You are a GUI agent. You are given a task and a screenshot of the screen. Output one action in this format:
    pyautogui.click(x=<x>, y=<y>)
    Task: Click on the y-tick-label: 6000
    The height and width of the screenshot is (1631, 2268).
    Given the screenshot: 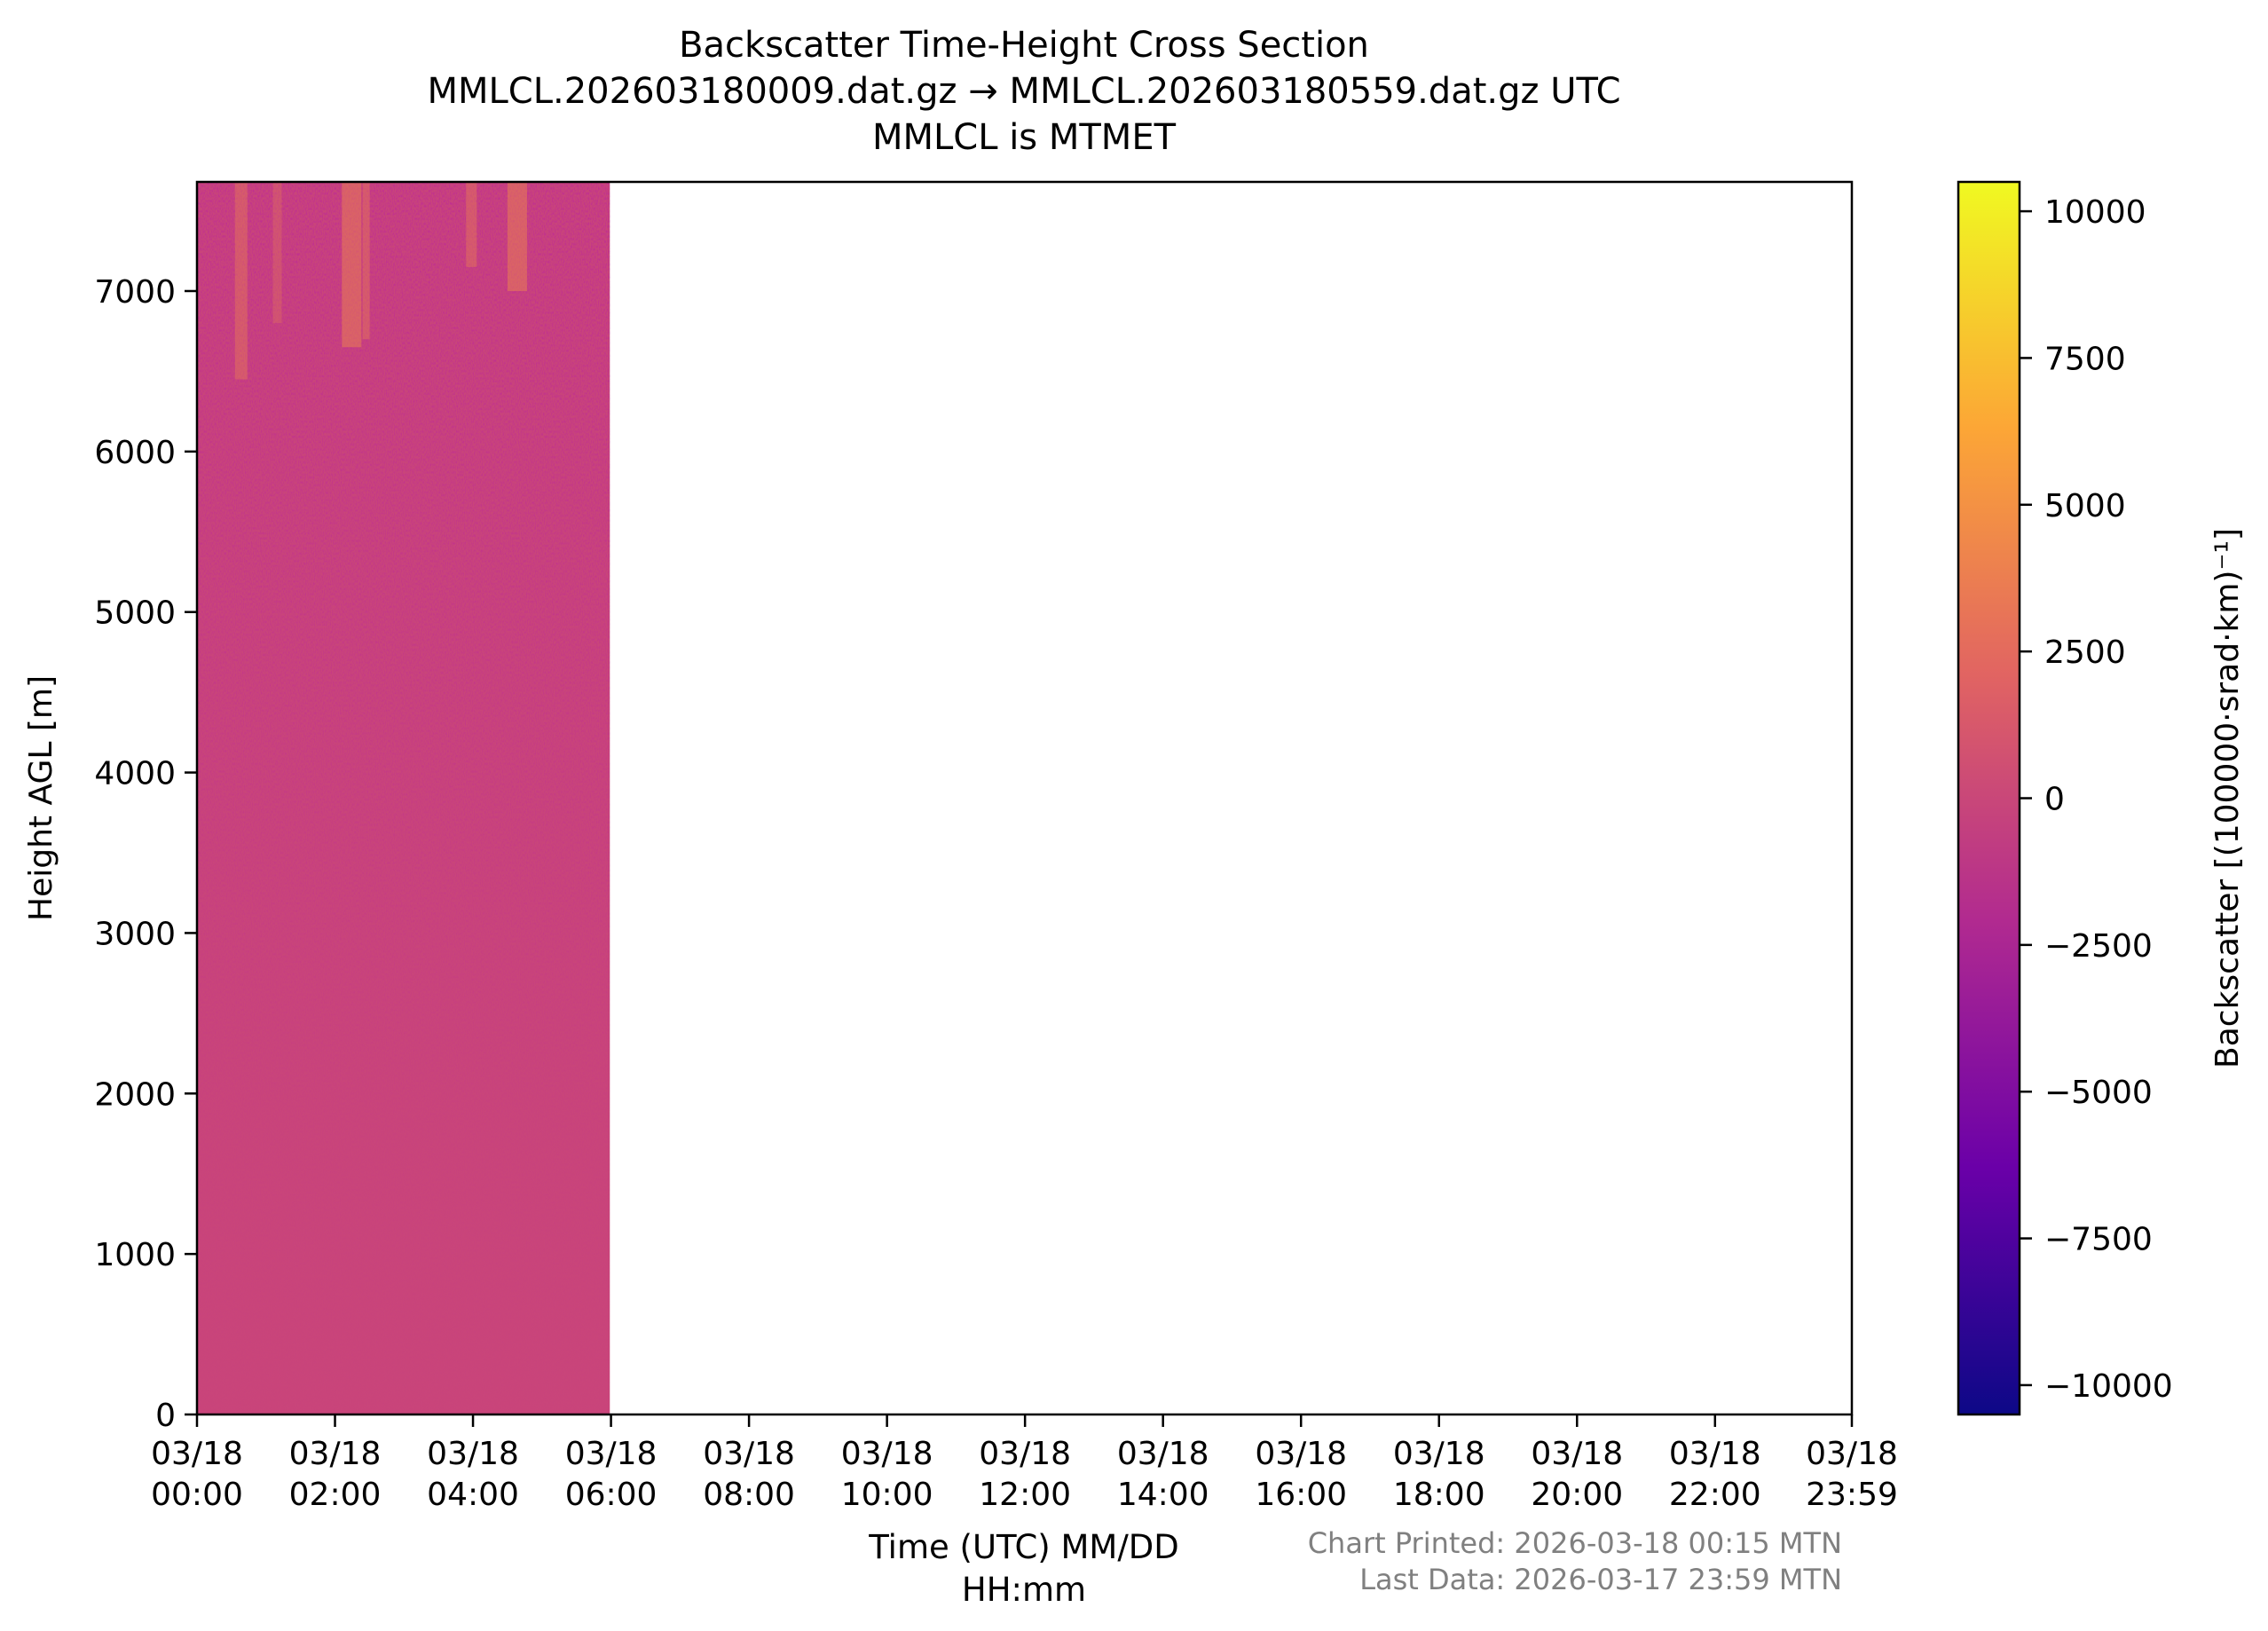 What is the action you would take?
    pyautogui.click(x=135, y=453)
    